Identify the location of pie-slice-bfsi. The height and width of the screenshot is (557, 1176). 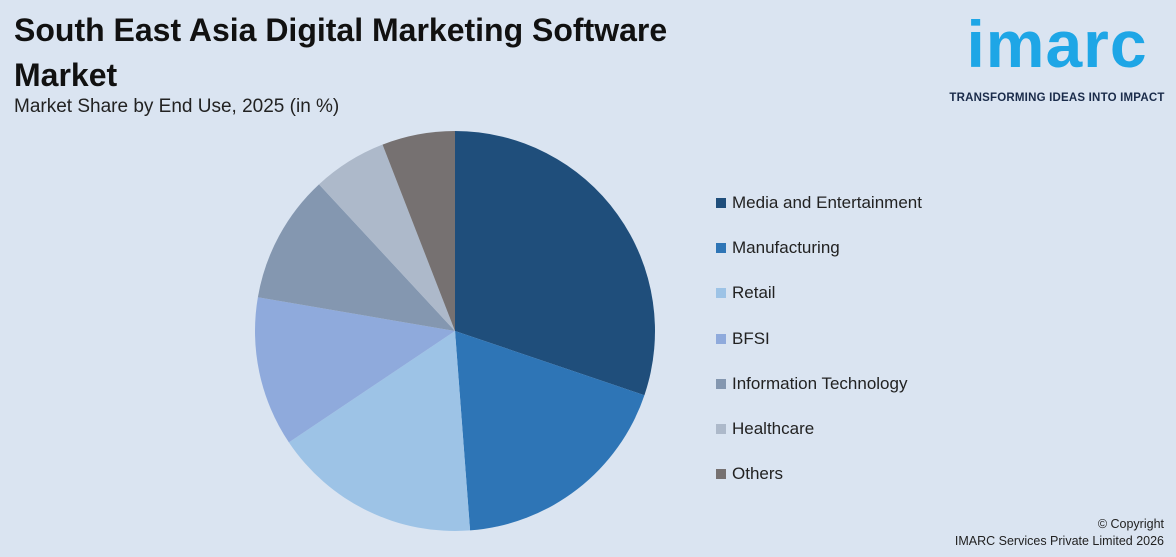
(354, 370).